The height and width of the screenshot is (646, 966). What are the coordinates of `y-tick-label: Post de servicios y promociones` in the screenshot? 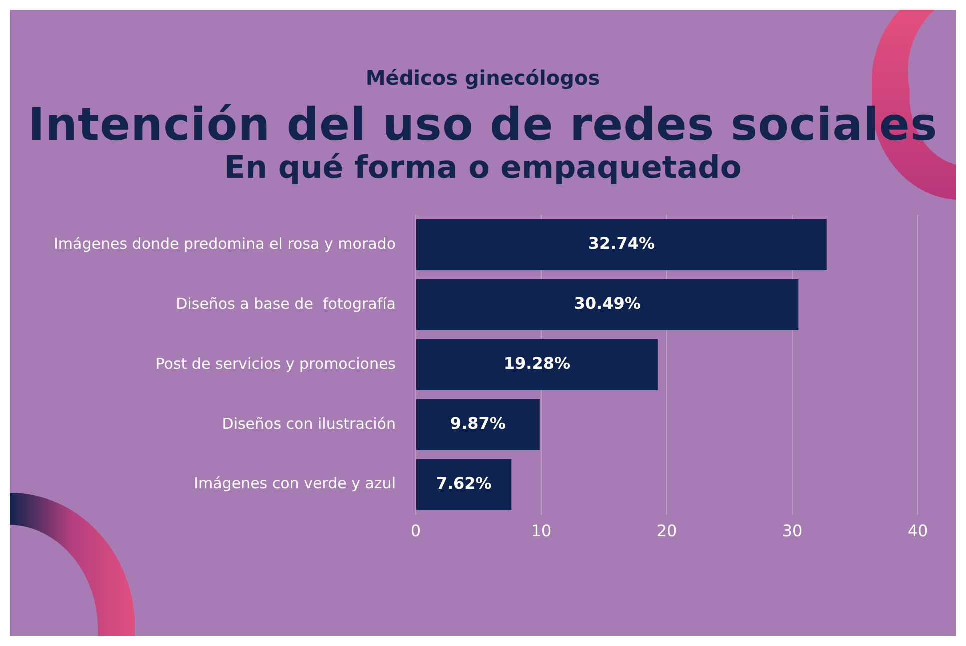 It's located at (276, 363).